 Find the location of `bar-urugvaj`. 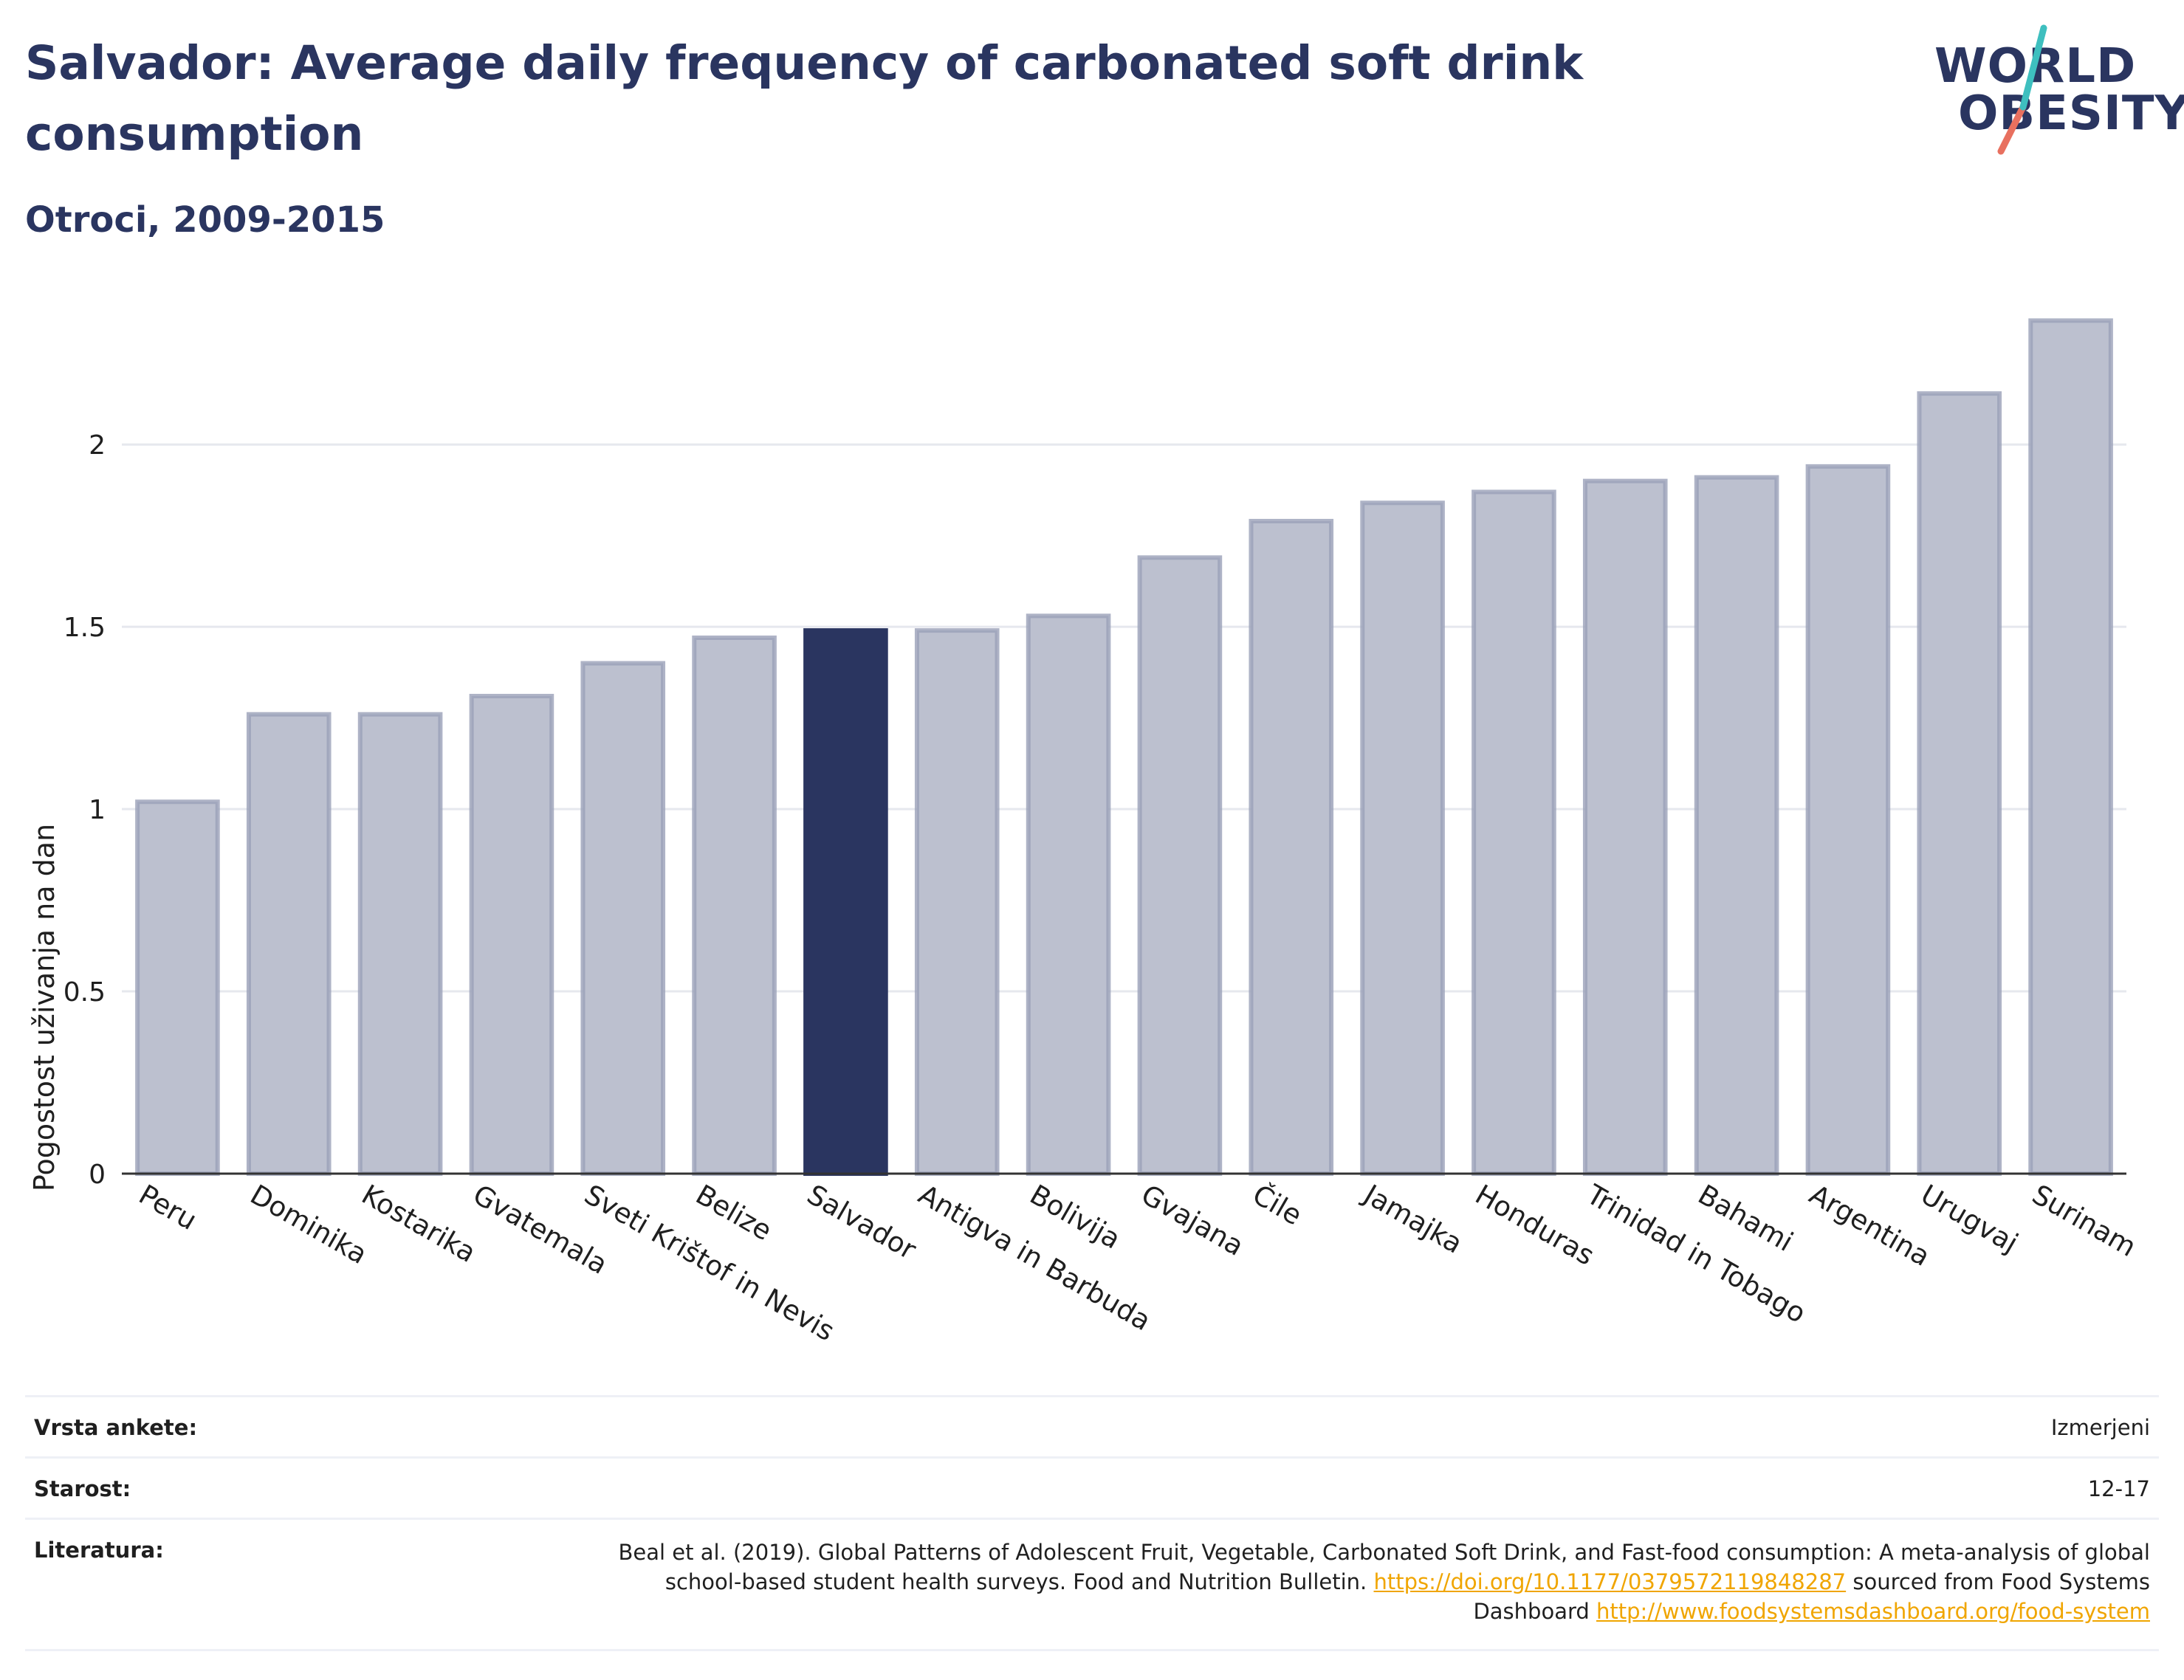

bar-urugvaj is located at coordinates (1959, 783).